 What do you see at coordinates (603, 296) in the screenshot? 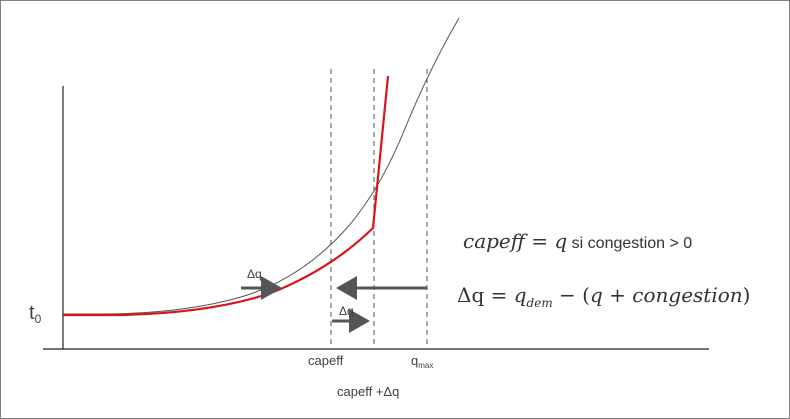
I see `formula-dq: Δq = qdem − (q + congestion)` at bounding box center [603, 296].